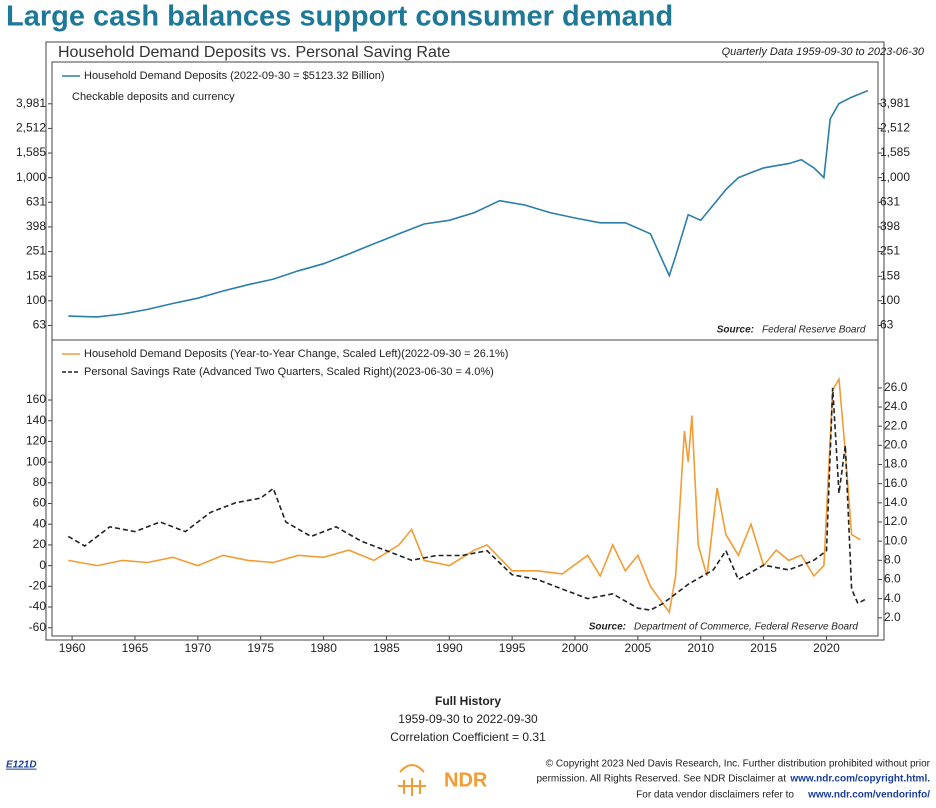 The width and height of the screenshot is (936, 808). I want to click on x-tick-label: 2020, so click(826, 648).